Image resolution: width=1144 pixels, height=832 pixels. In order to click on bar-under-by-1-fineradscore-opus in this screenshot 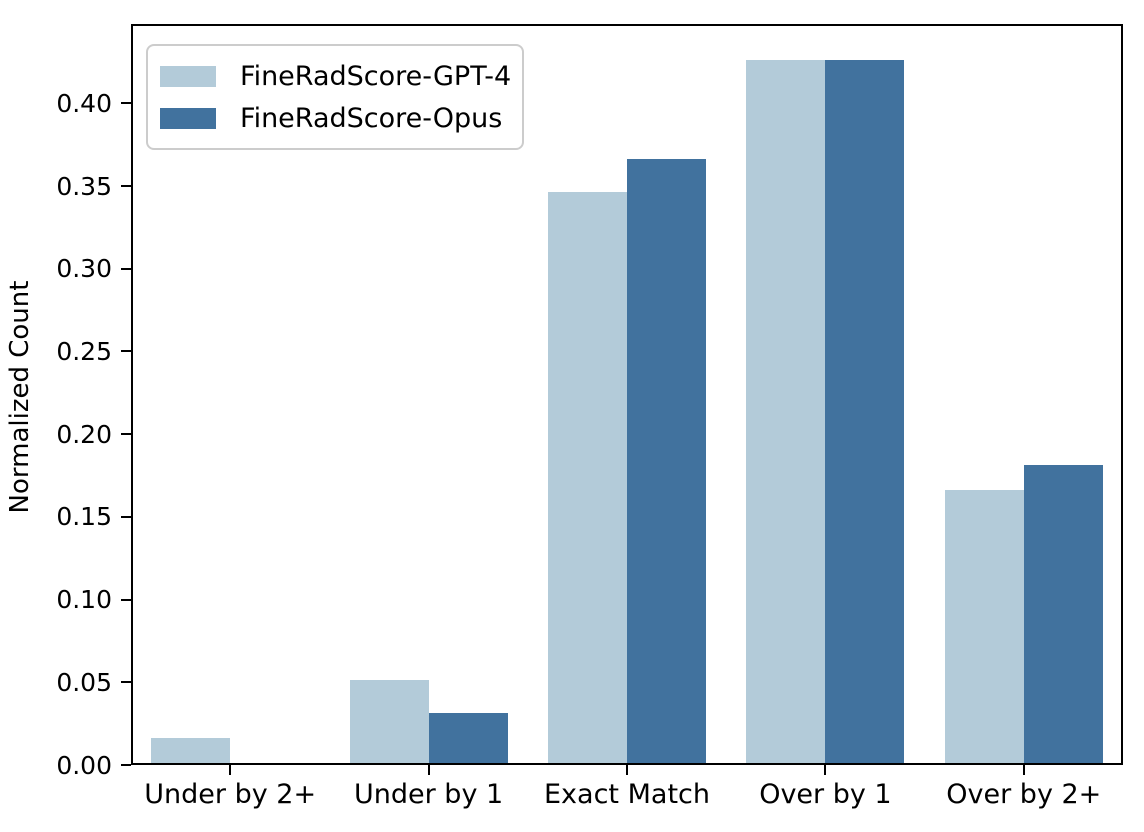, I will do `click(468, 738)`.